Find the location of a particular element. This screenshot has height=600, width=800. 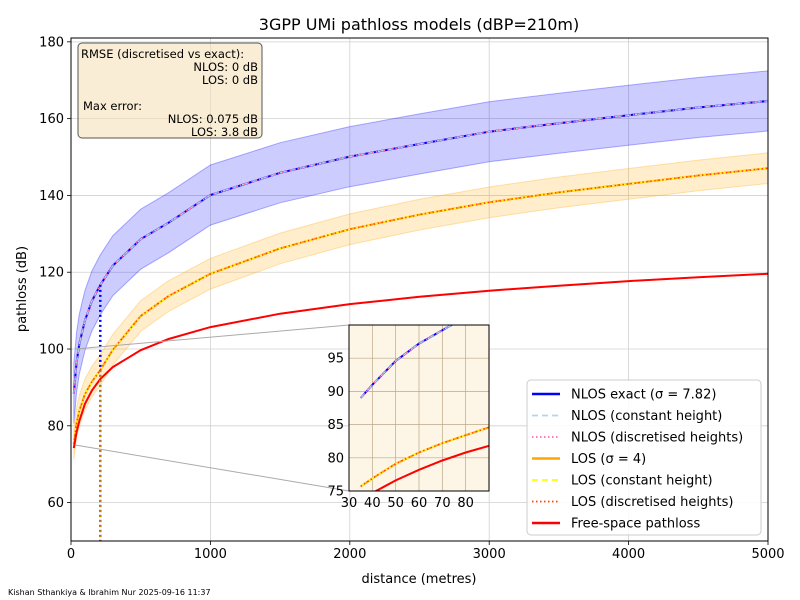

inset-nlos-line is located at coordinates (407, 362).